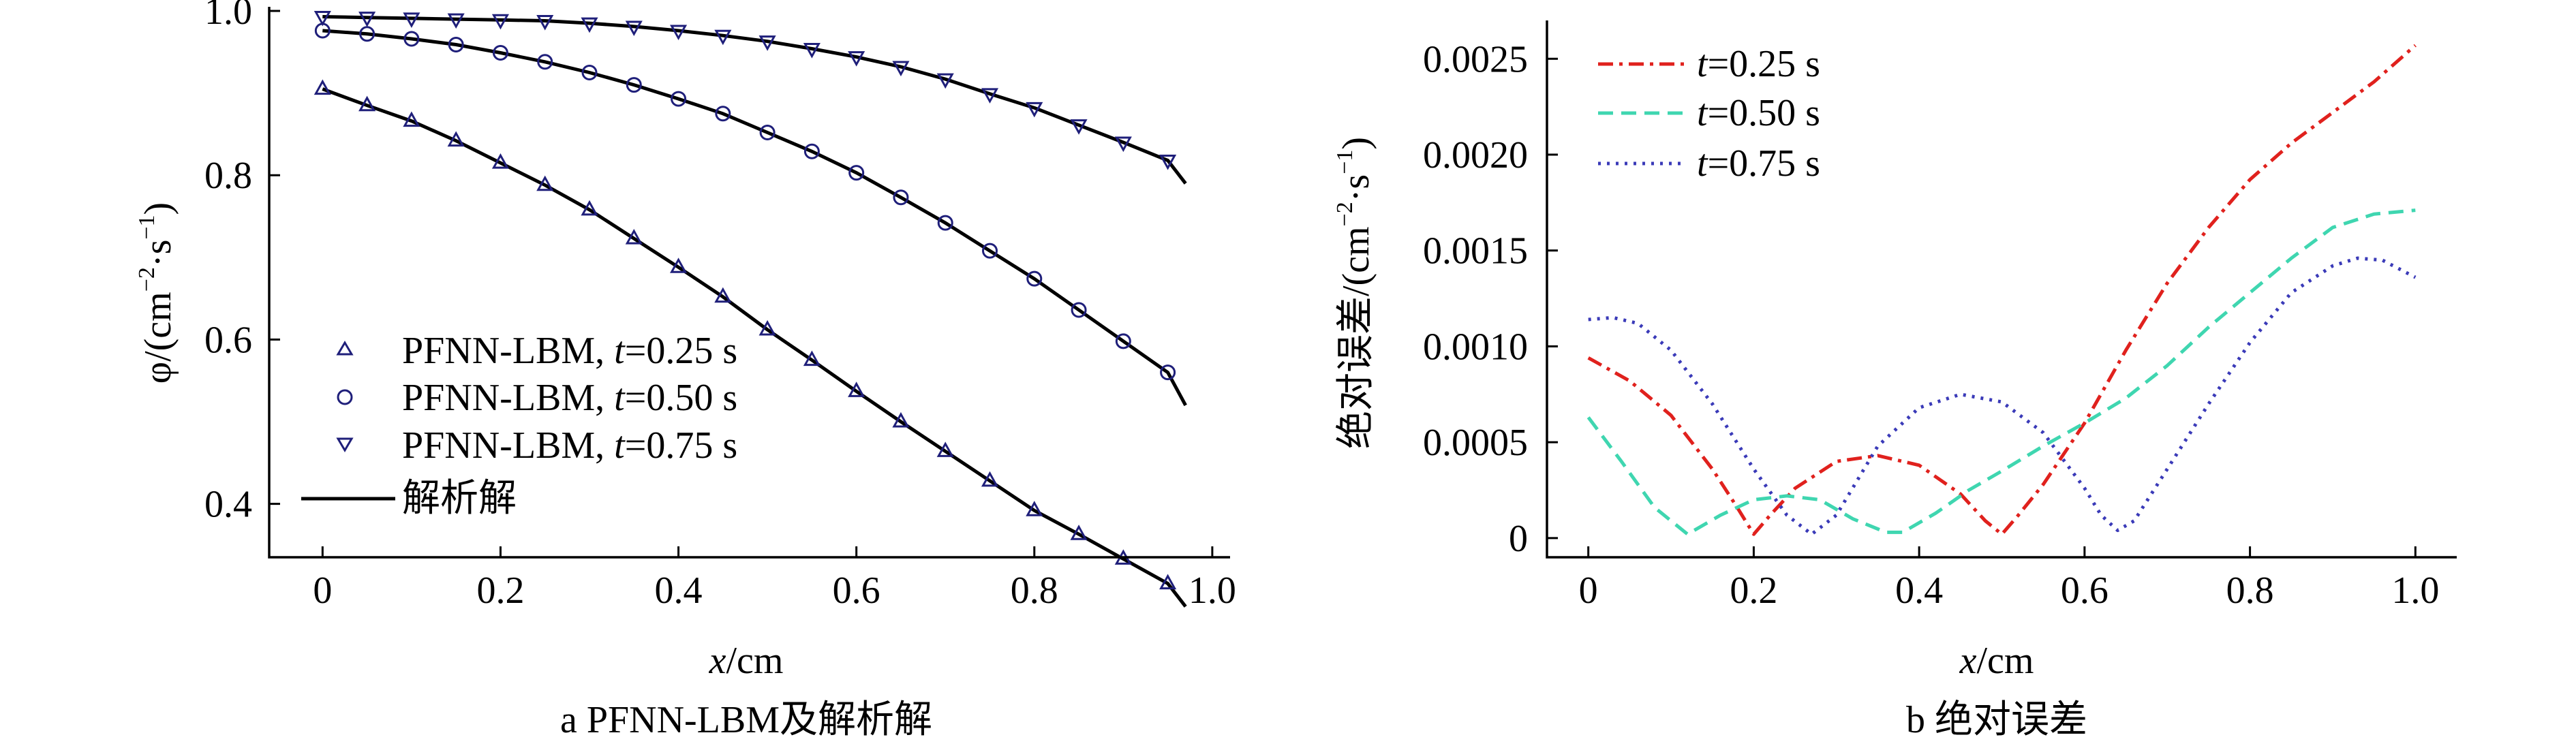 The width and height of the screenshot is (2576, 748). What do you see at coordinates (1345, 214) in the screenshot?
I see `panel-b-ylabel-exp1: −2` at bounding box center [1345, 214].